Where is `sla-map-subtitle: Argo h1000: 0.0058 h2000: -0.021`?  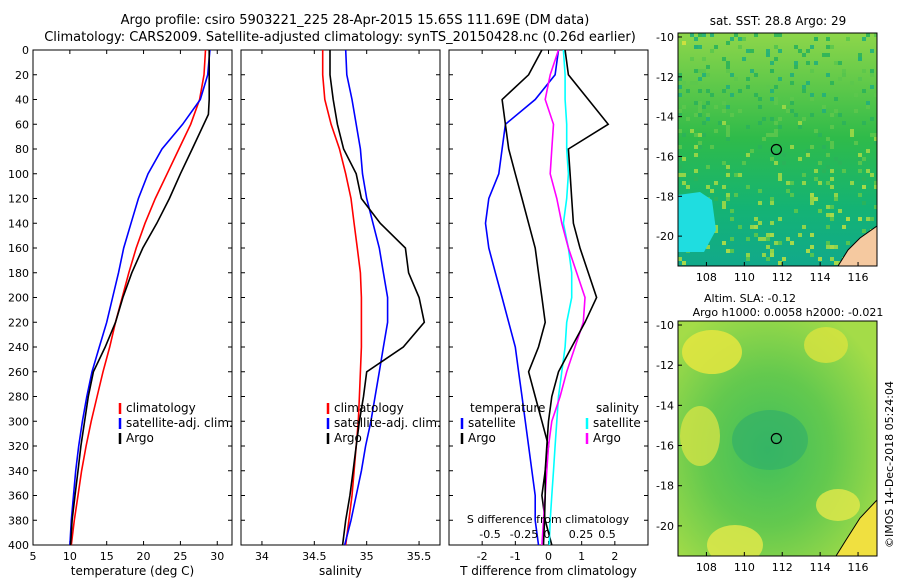
sla-map-subtitle: Argo h1000: 0.0058 h2000: -0.021 is located at coordinates (788, 312).